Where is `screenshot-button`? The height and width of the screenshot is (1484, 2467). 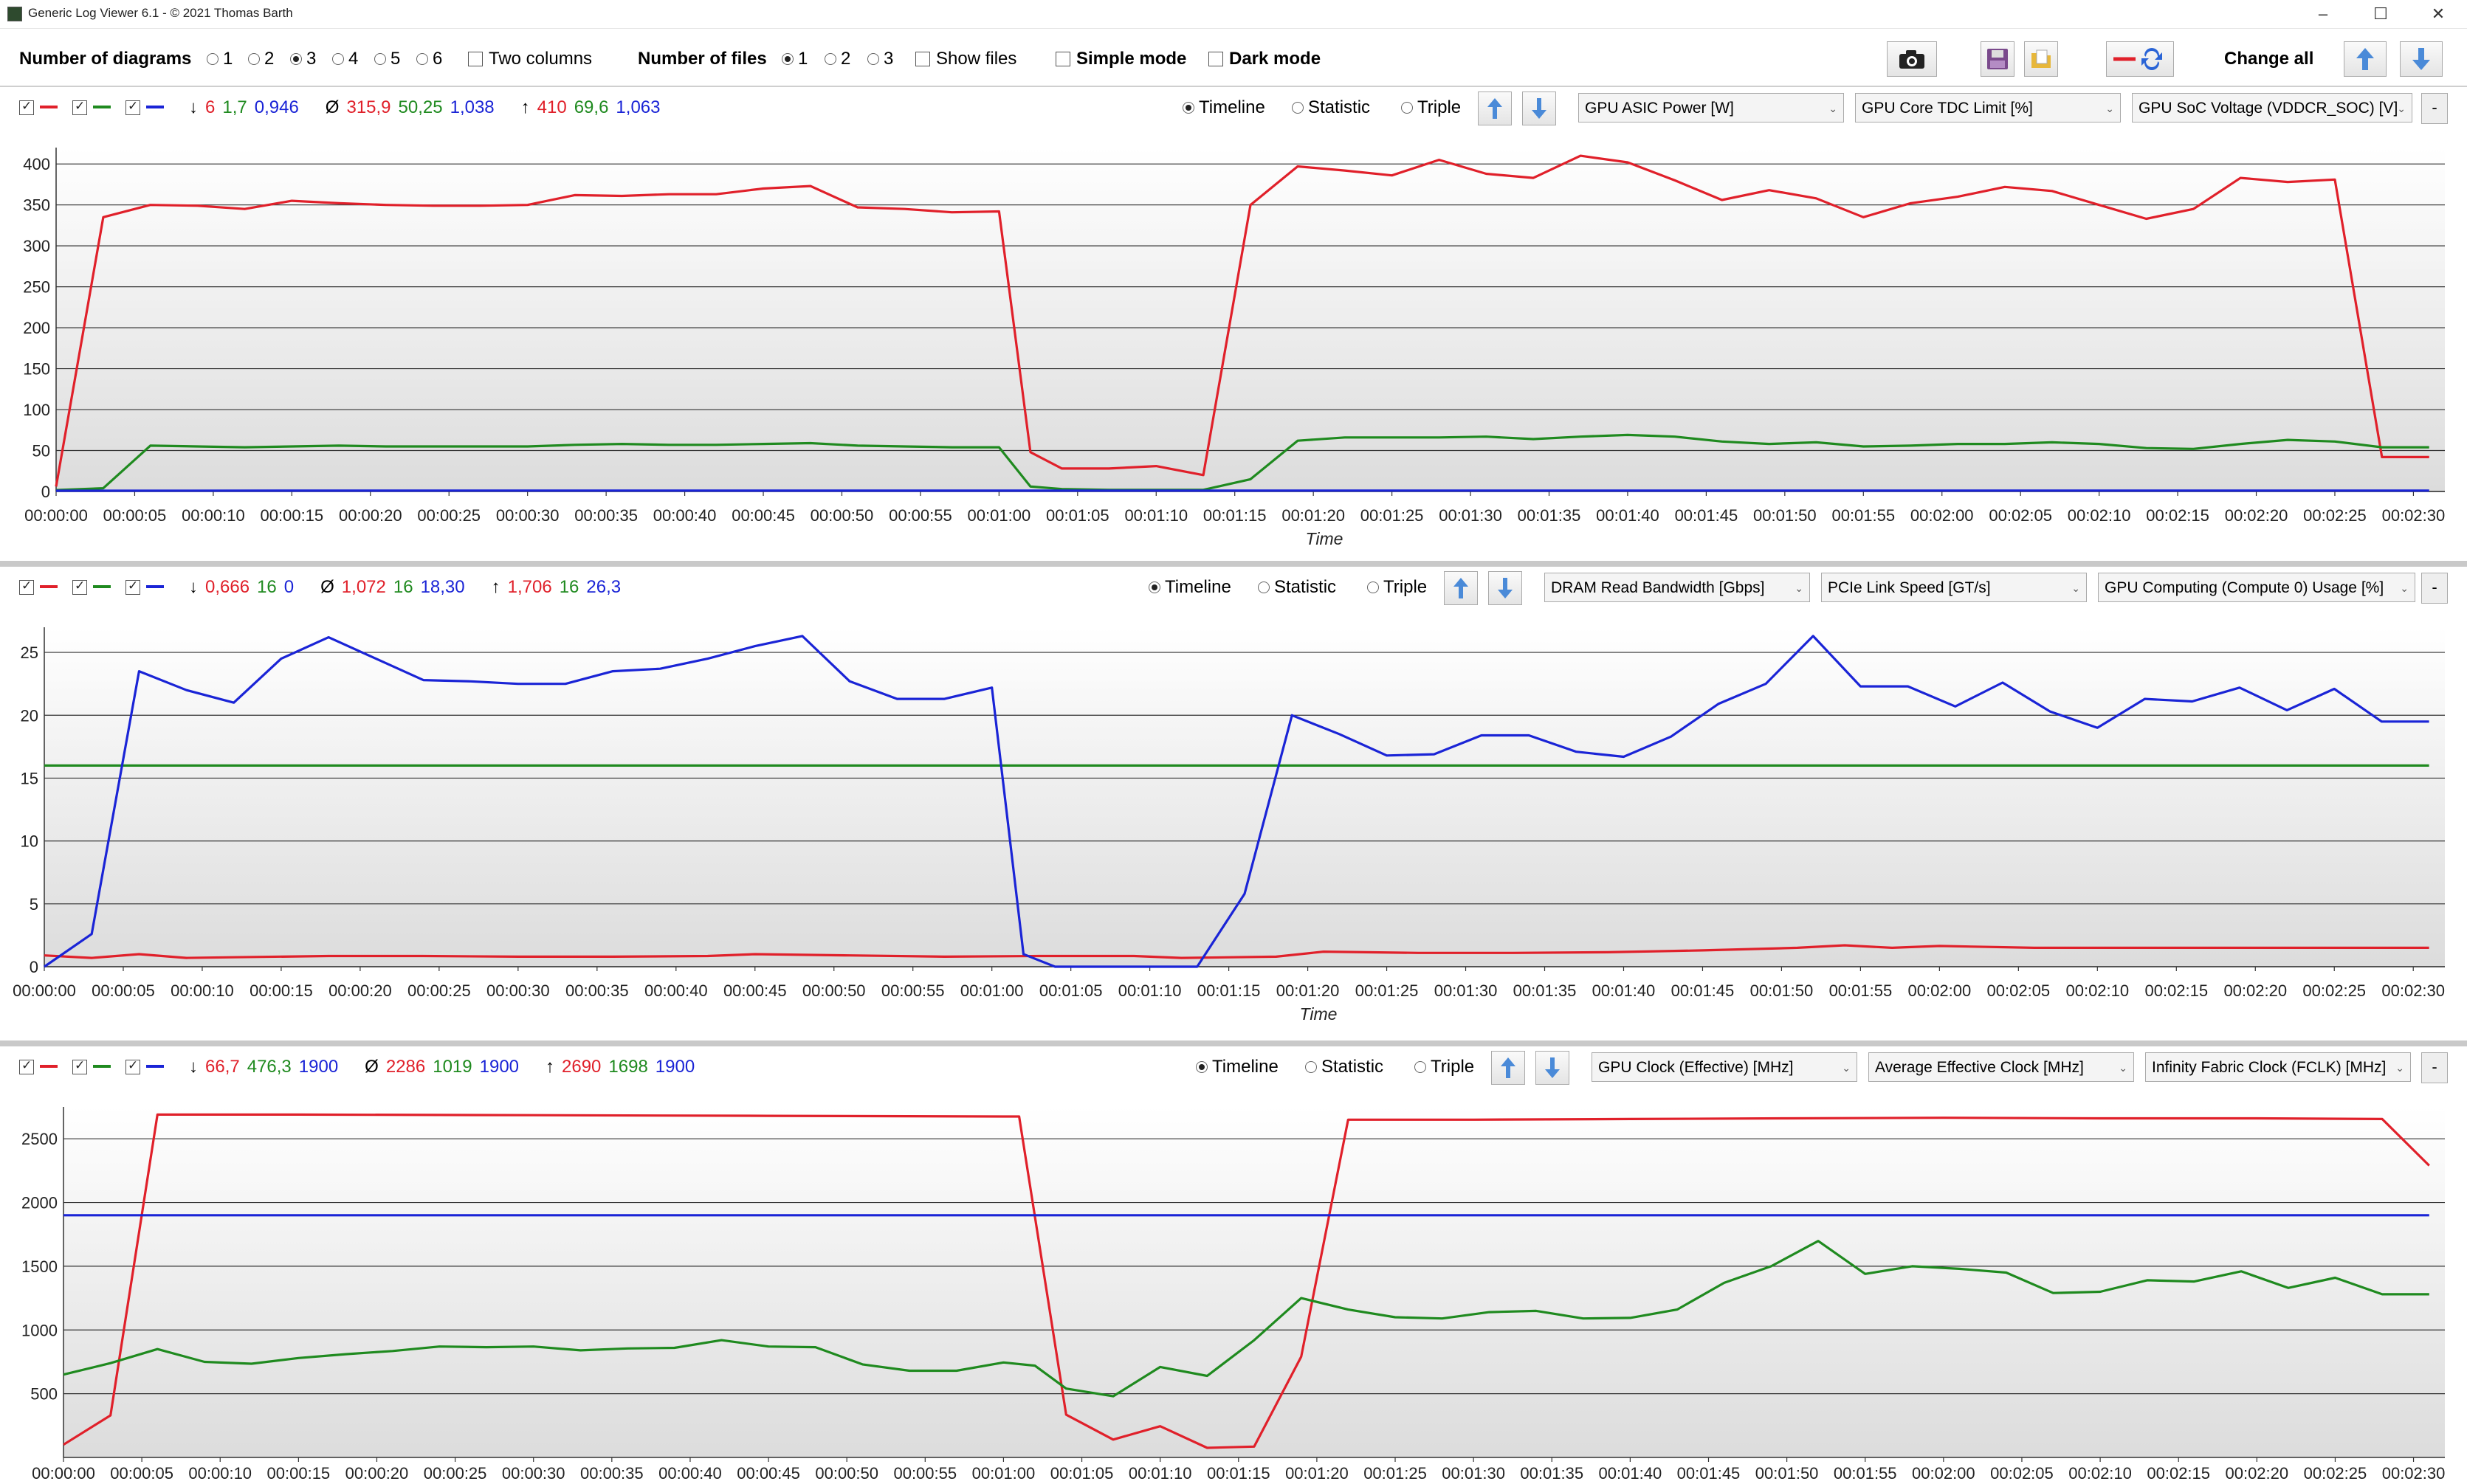
screenshot-button is located at coordinates (1912, 59).